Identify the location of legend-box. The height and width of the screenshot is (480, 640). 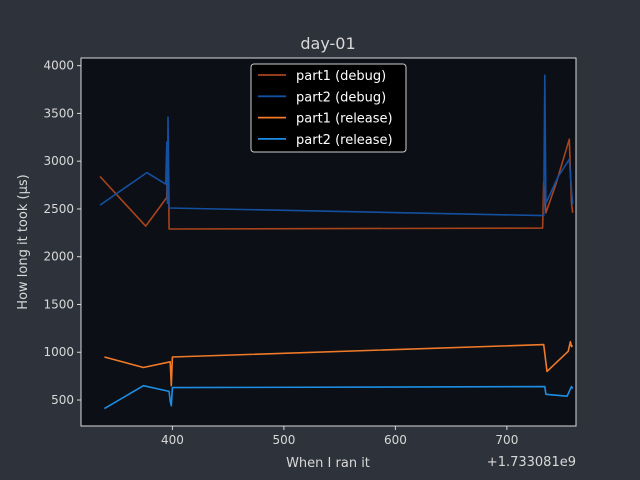
(328, 108).